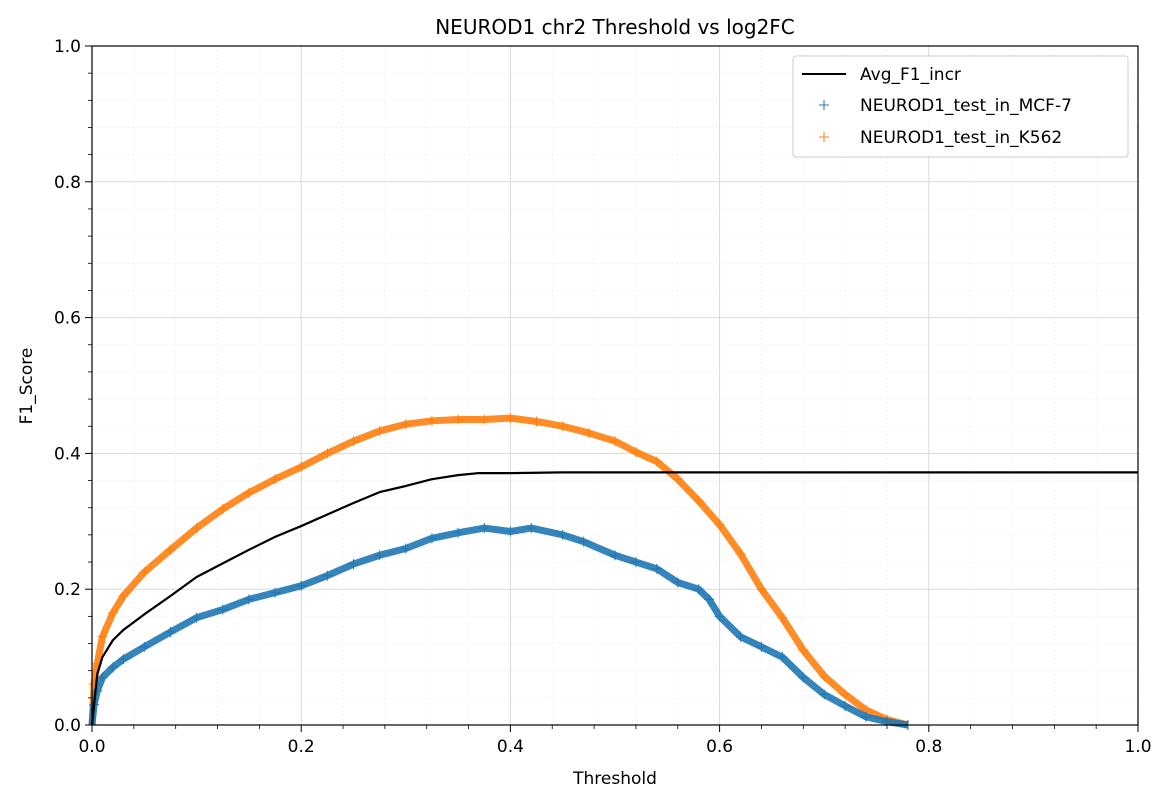 The image size is (1169, 803). What do you see at coordinates (73, 386) in the screenshot?
I see `y-axis: 0.0 0.2 0.4 0.6 0.8 1.0` at bounding box center [73, 386].